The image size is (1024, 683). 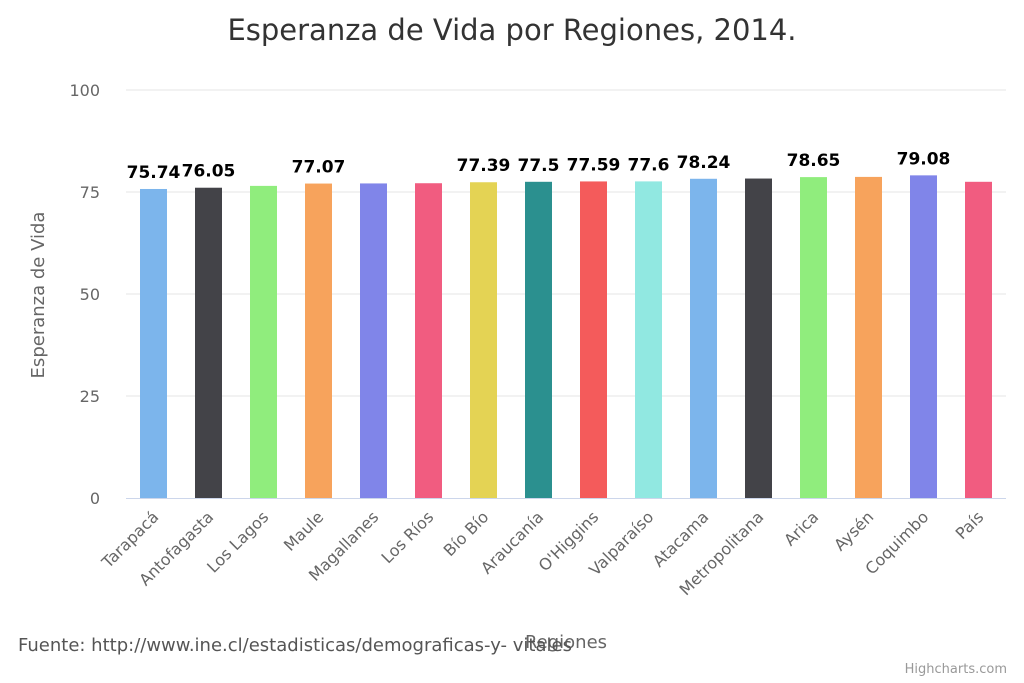 What do you see at coordinates (90, 294) in the screenshot?
I see `y-tick-label: 50` at bounding box center [90, 294].